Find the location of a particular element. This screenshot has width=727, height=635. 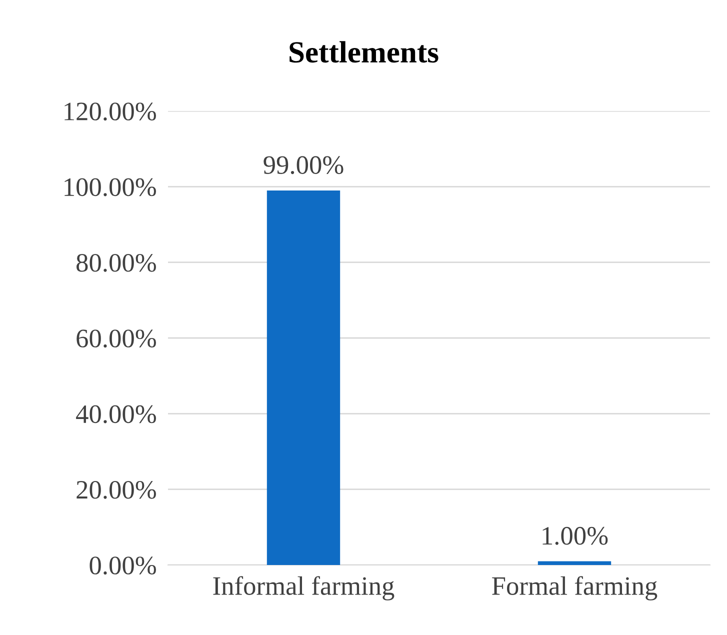

x-tick-label: Formal farming is located at coordinates (575, 588).